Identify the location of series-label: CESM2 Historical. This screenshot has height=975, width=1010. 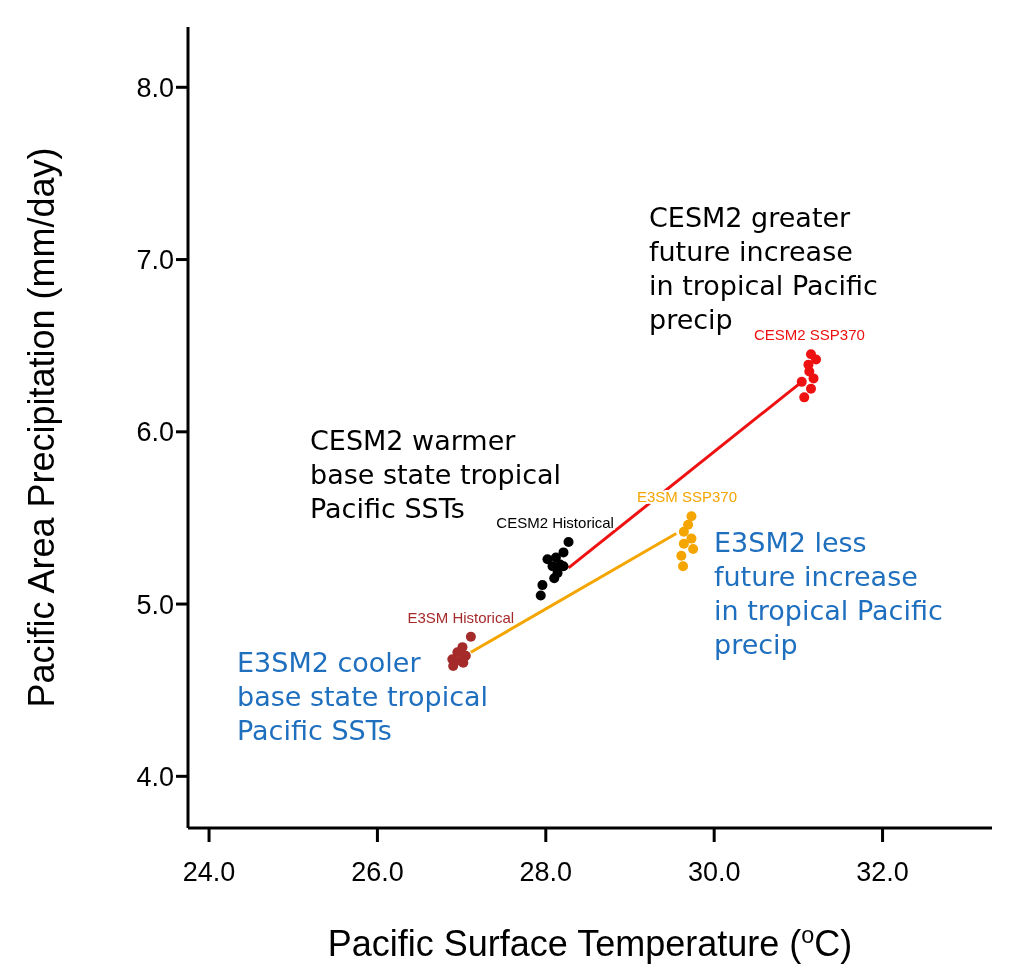
(555, 523).